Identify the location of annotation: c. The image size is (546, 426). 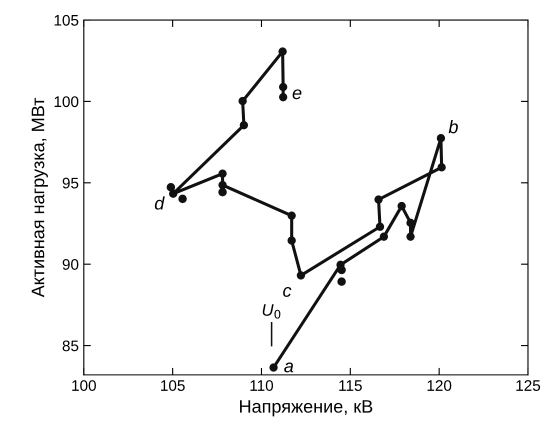
(287, 292).